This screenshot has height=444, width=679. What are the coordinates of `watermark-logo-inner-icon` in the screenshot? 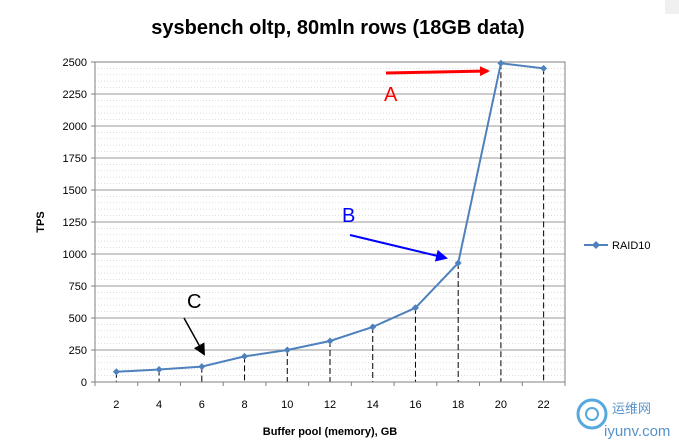 It's located at (592, 414).